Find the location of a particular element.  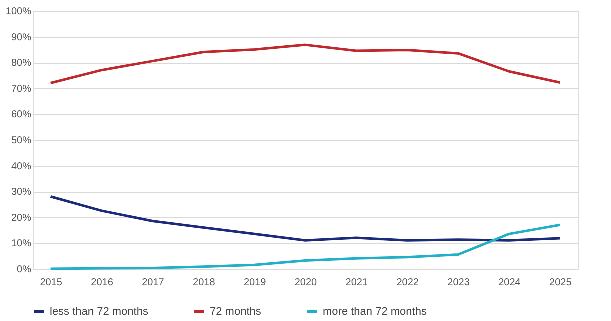

y-tick-label: 40% is located at coordinates (21, 166).